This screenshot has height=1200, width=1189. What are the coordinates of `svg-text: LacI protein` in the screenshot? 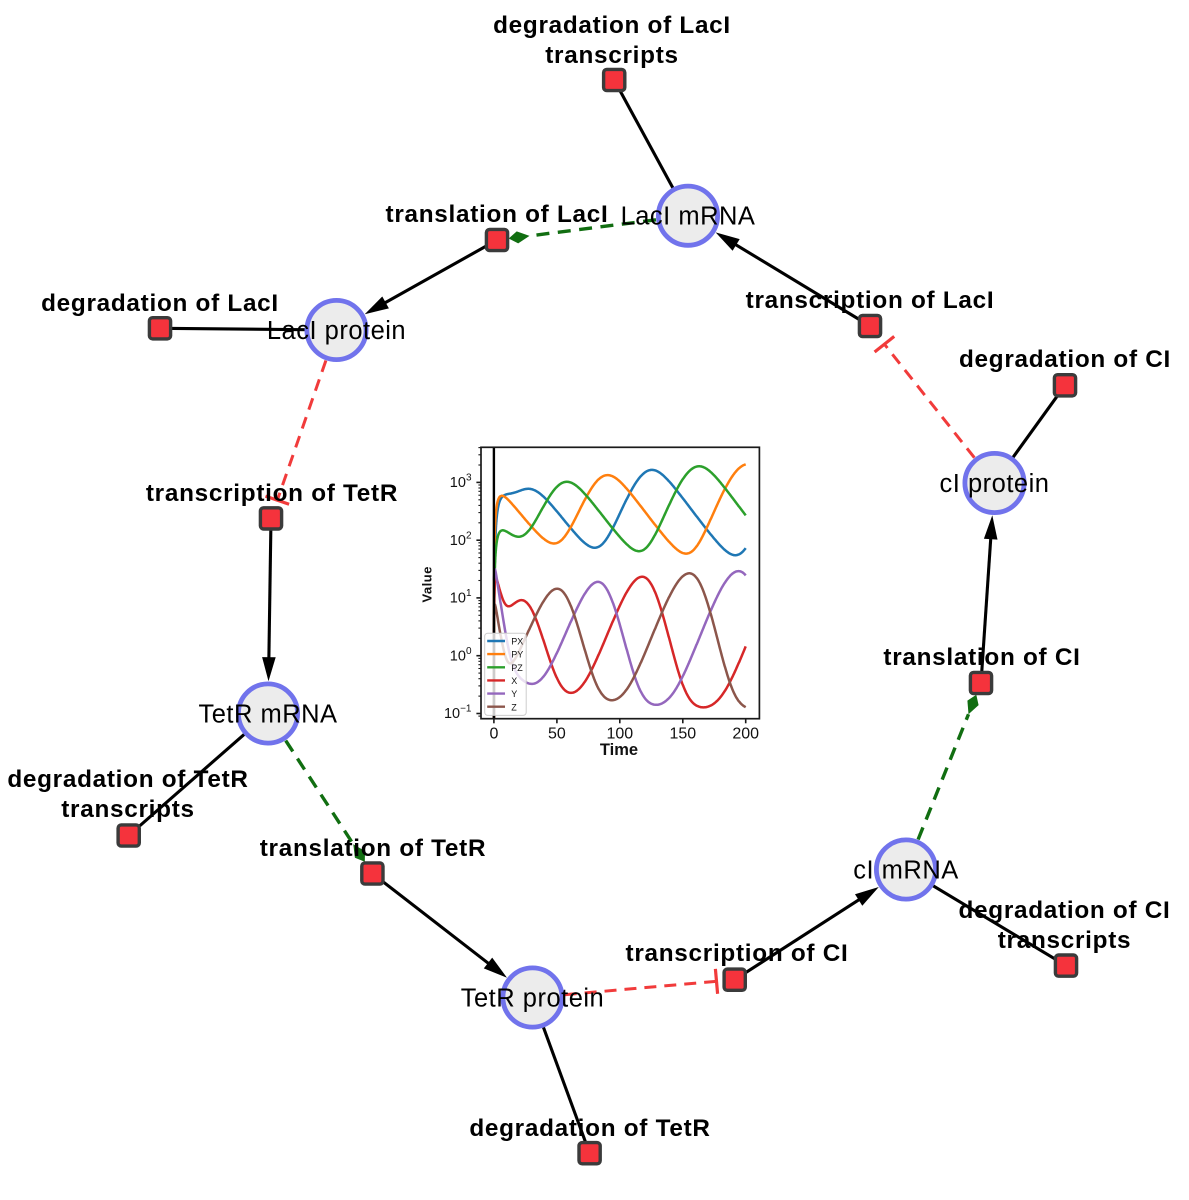 It's located at (336, 331).